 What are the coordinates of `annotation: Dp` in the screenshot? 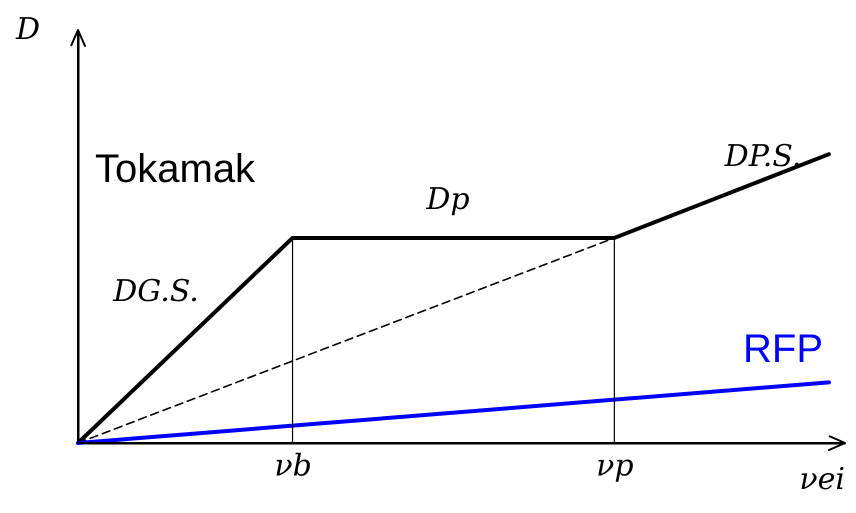 It's located at (447, 199).